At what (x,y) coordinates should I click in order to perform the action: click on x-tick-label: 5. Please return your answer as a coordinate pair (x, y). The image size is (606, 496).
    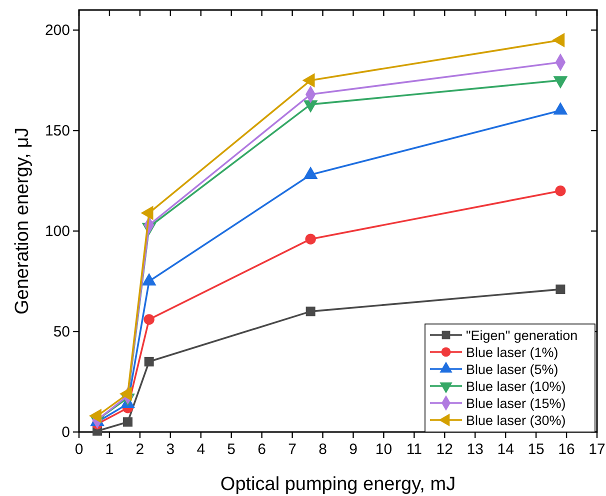
    Looking at the image, I should click on (231, 449).